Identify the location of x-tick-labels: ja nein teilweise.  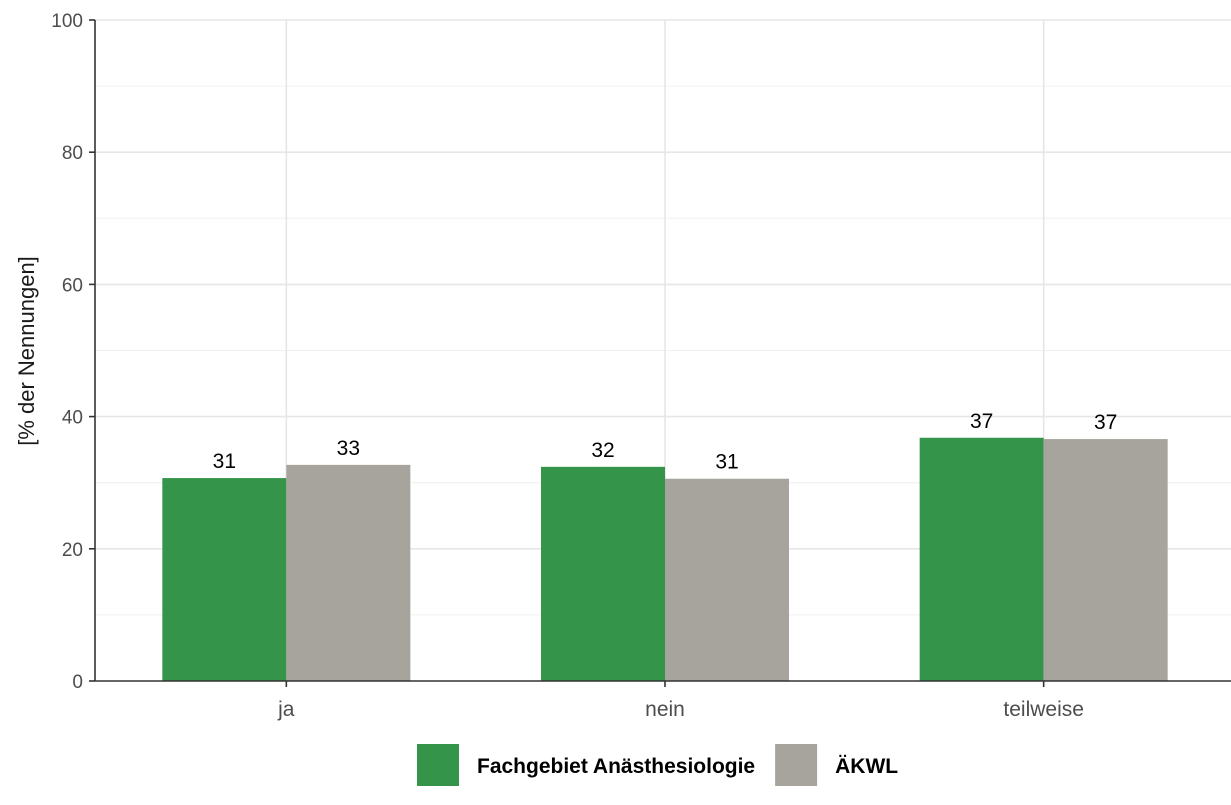
(680, 701).